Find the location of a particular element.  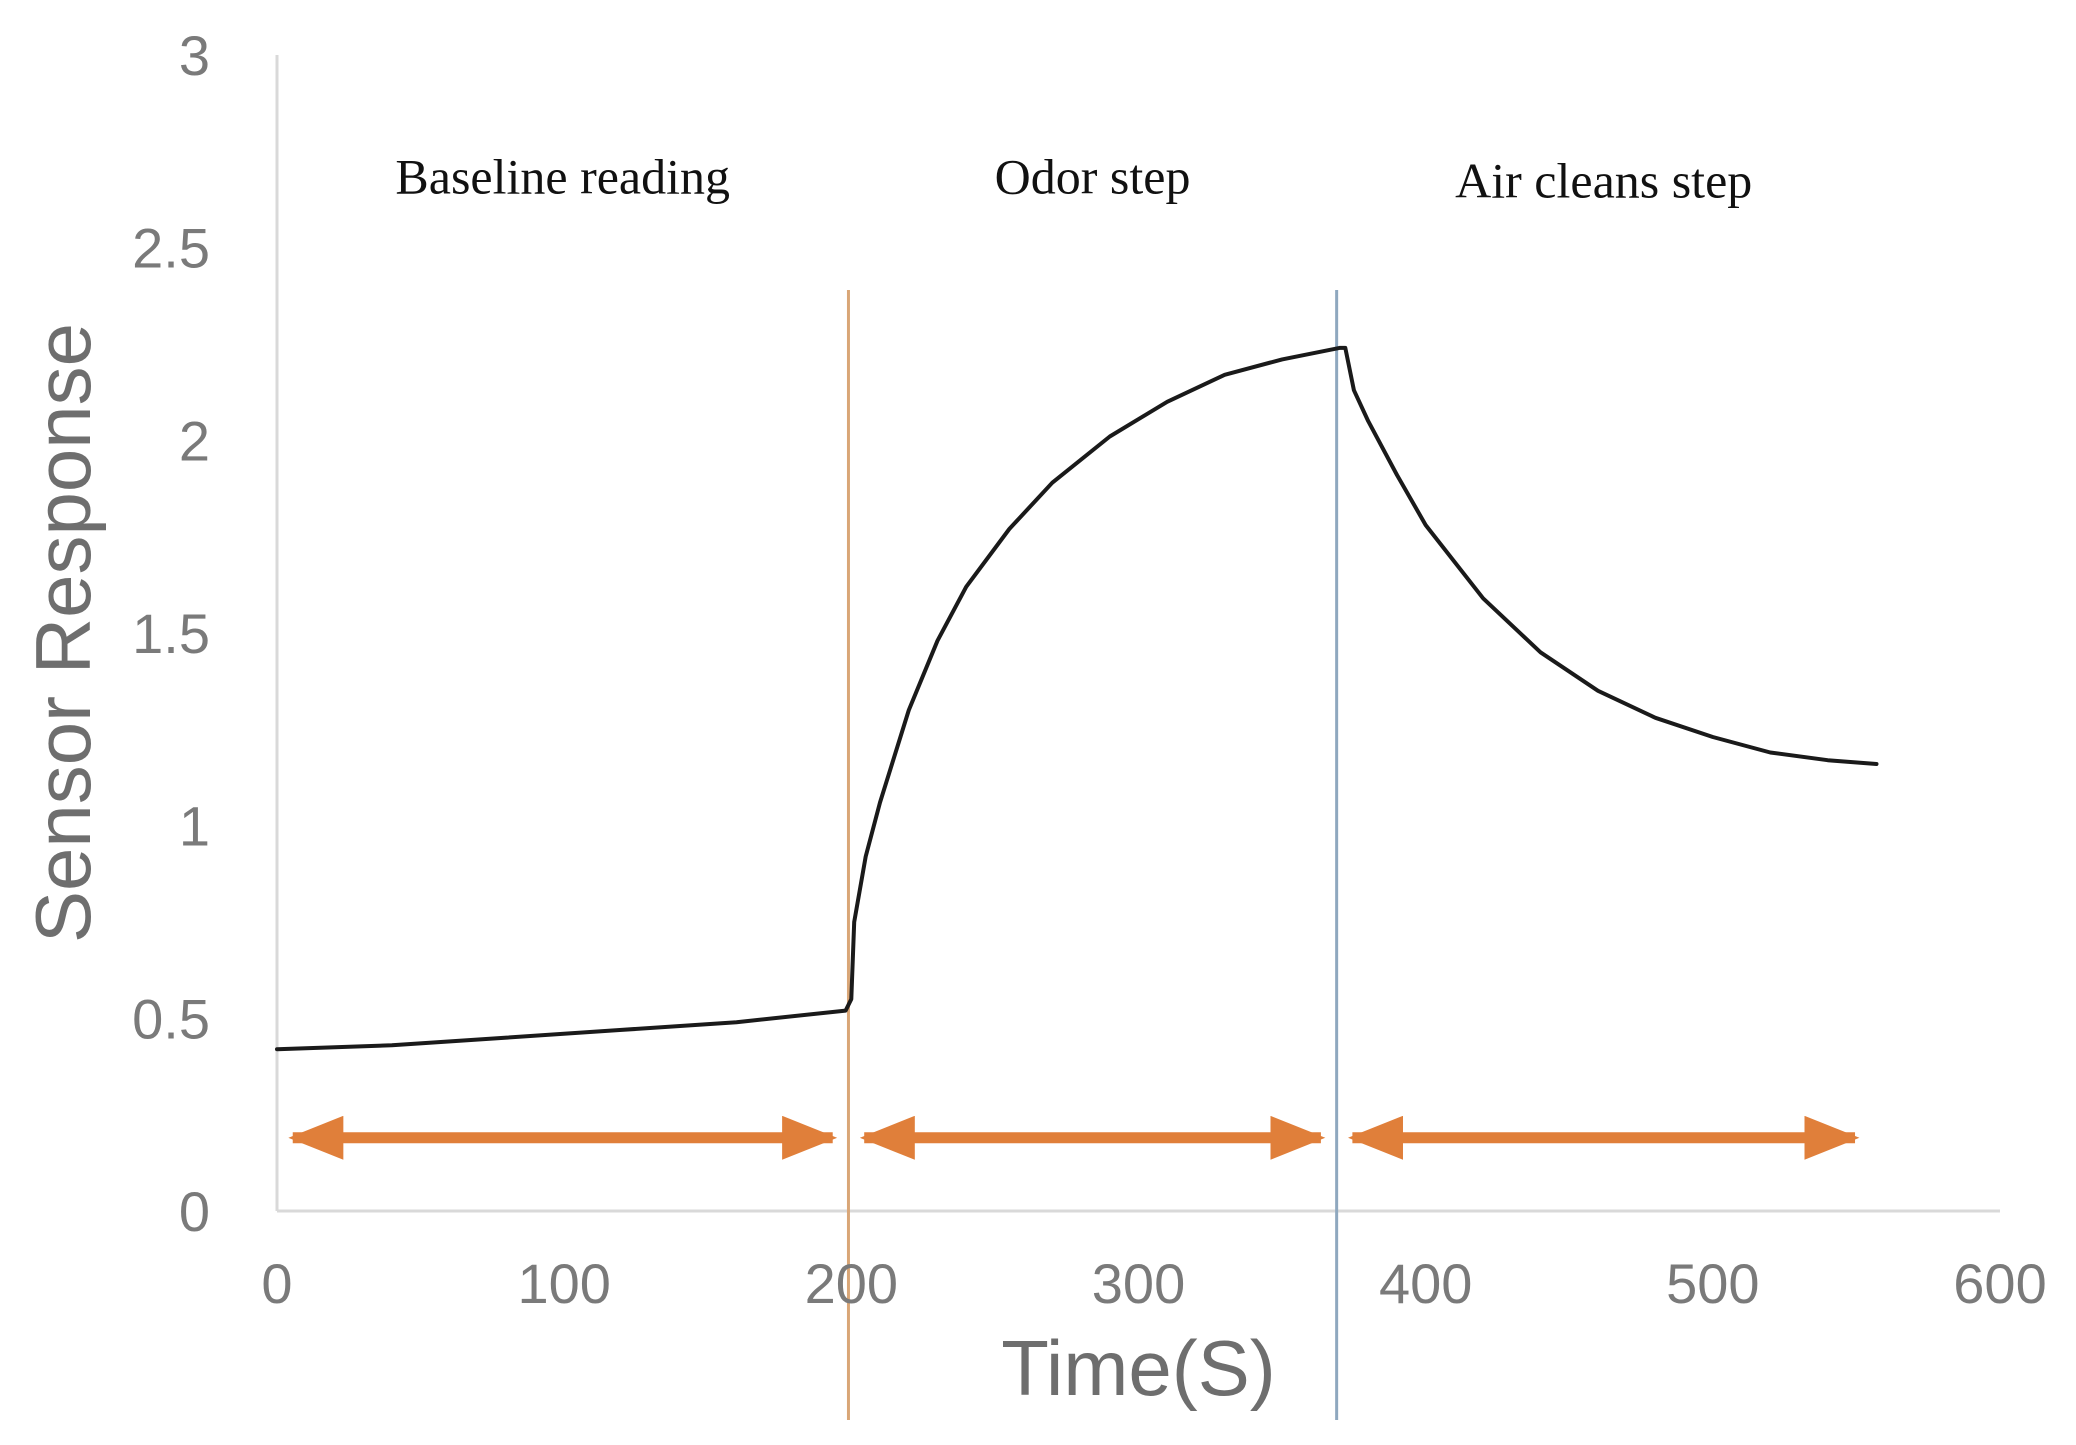

x-tick-label: 0 is located at coordinates (276, 1283).